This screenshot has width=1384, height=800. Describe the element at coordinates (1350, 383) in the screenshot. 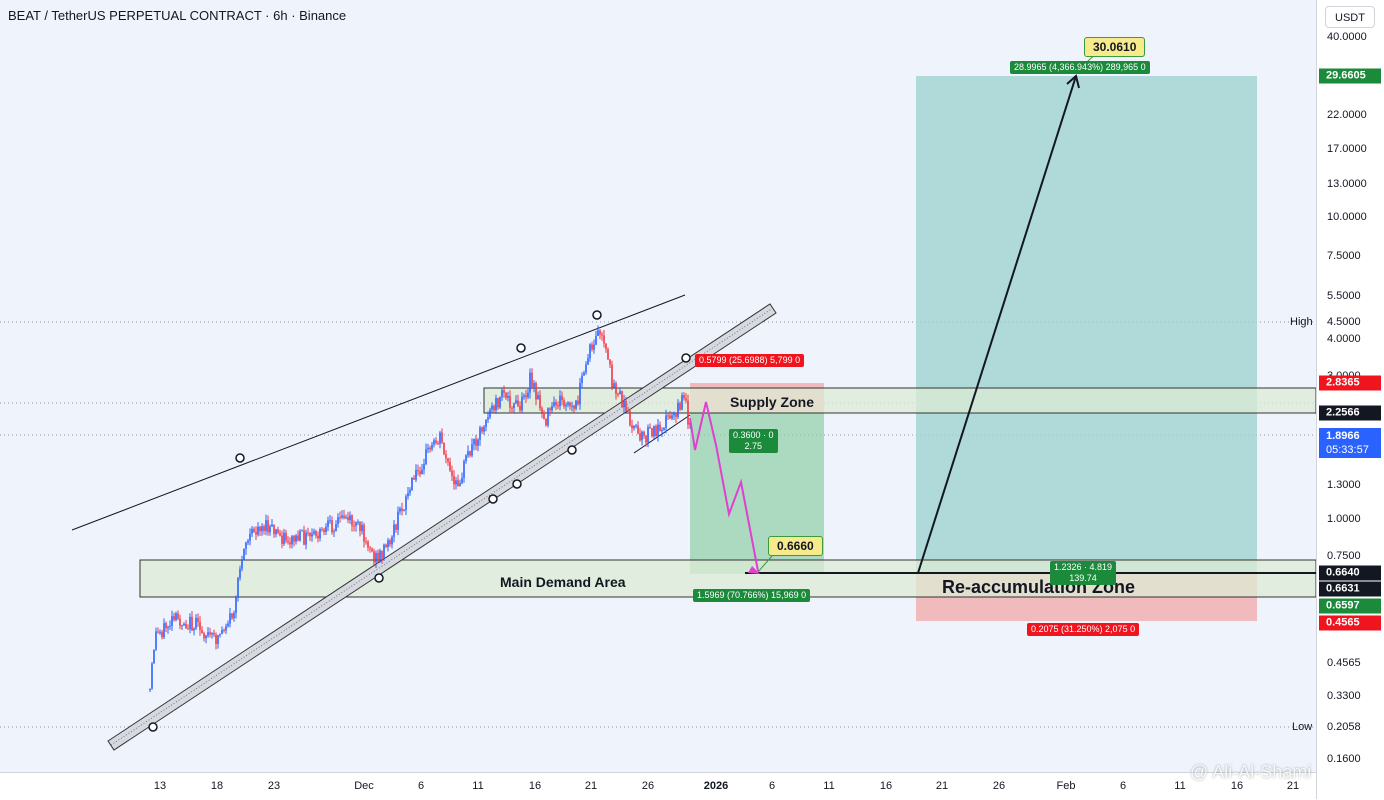

I see `stop-high-price-tag: 2.8365` at that location.